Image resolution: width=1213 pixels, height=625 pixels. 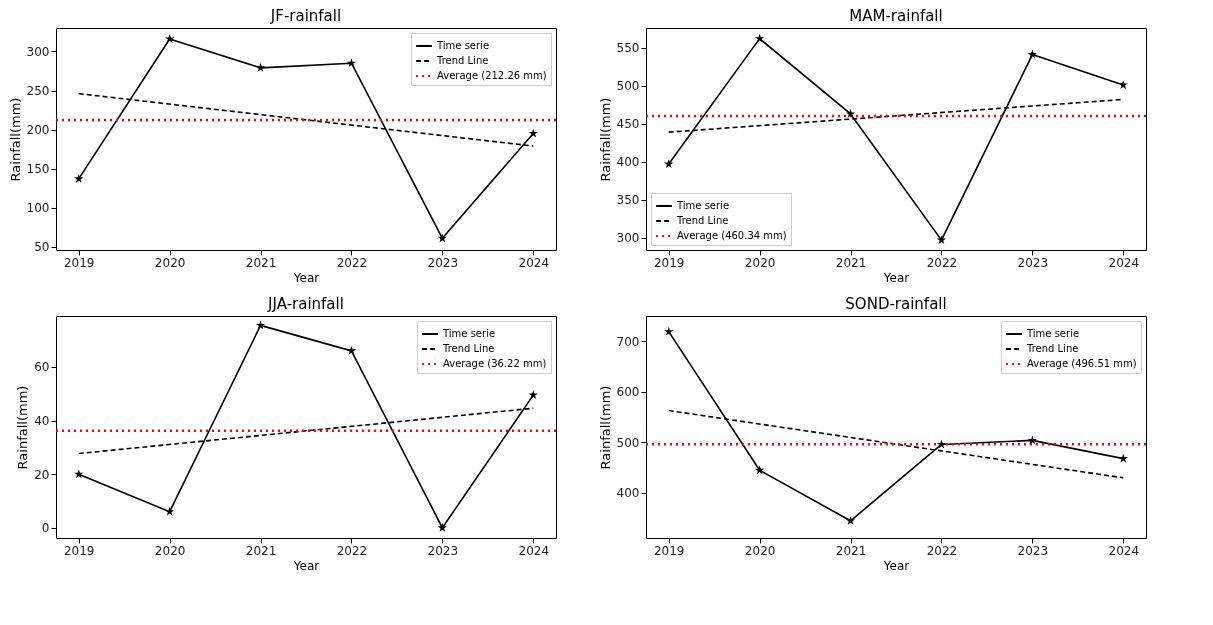 What do you see at coordinates (628, 200) in the screenshot?
I see `y-tick-label: 350` at bounding box center [628, 200].